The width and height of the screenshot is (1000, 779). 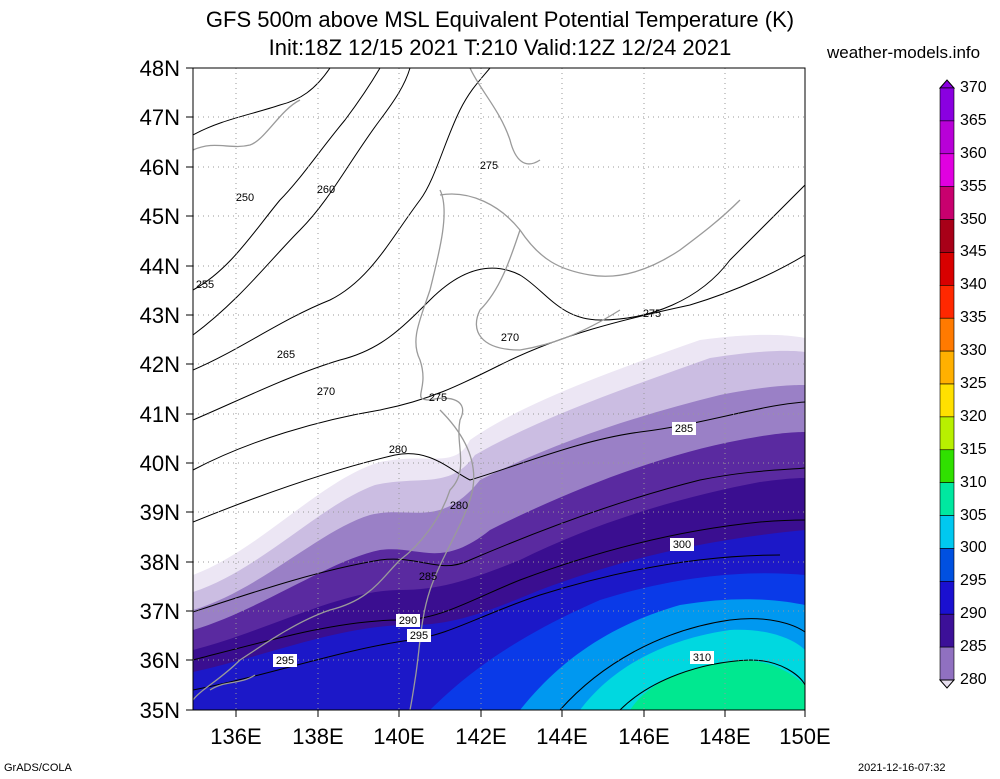 I want to click on lon-label: 142E, so click(x=481, y=736).